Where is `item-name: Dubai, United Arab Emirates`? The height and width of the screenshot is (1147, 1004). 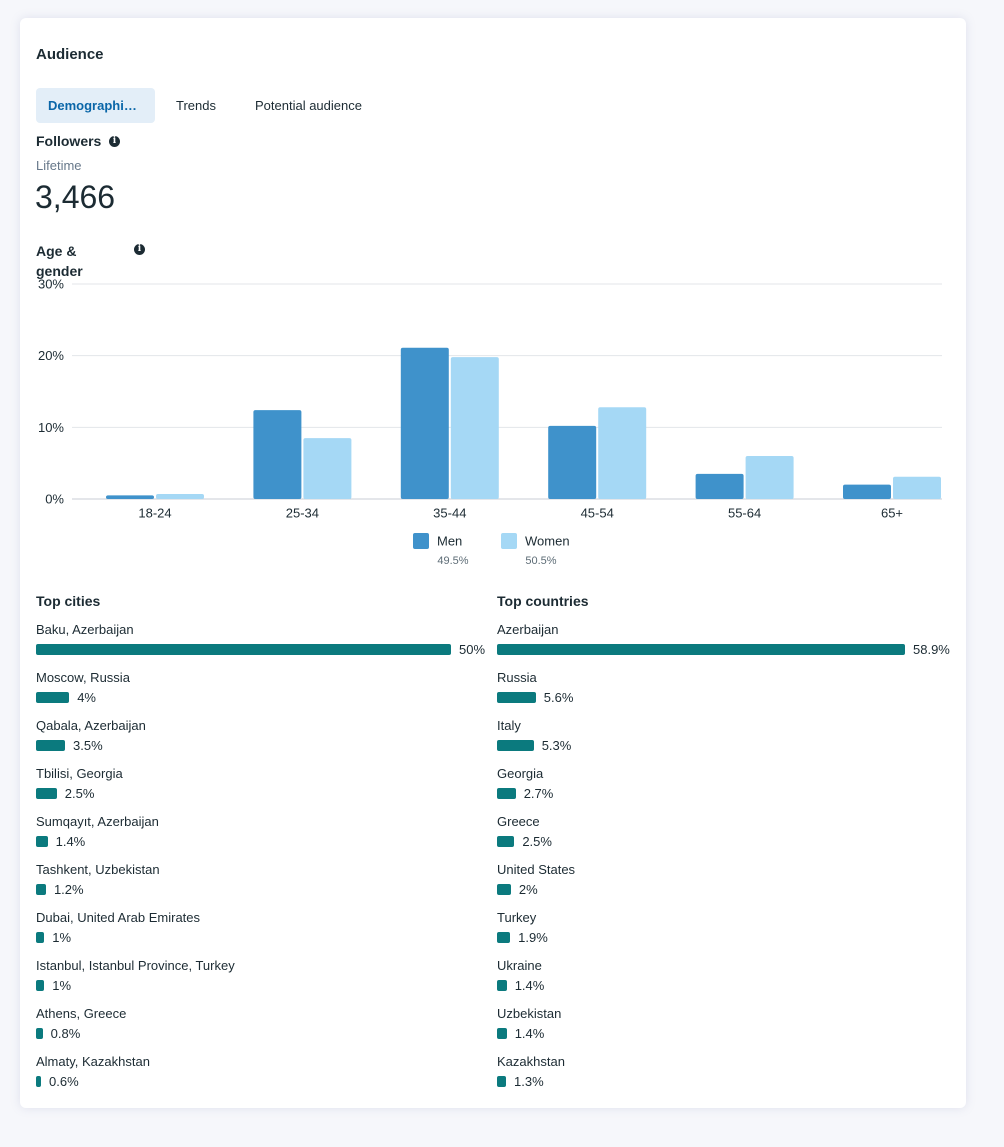 item-name: Dubai, United Arab Emirates is located at coordinates (118, 917).